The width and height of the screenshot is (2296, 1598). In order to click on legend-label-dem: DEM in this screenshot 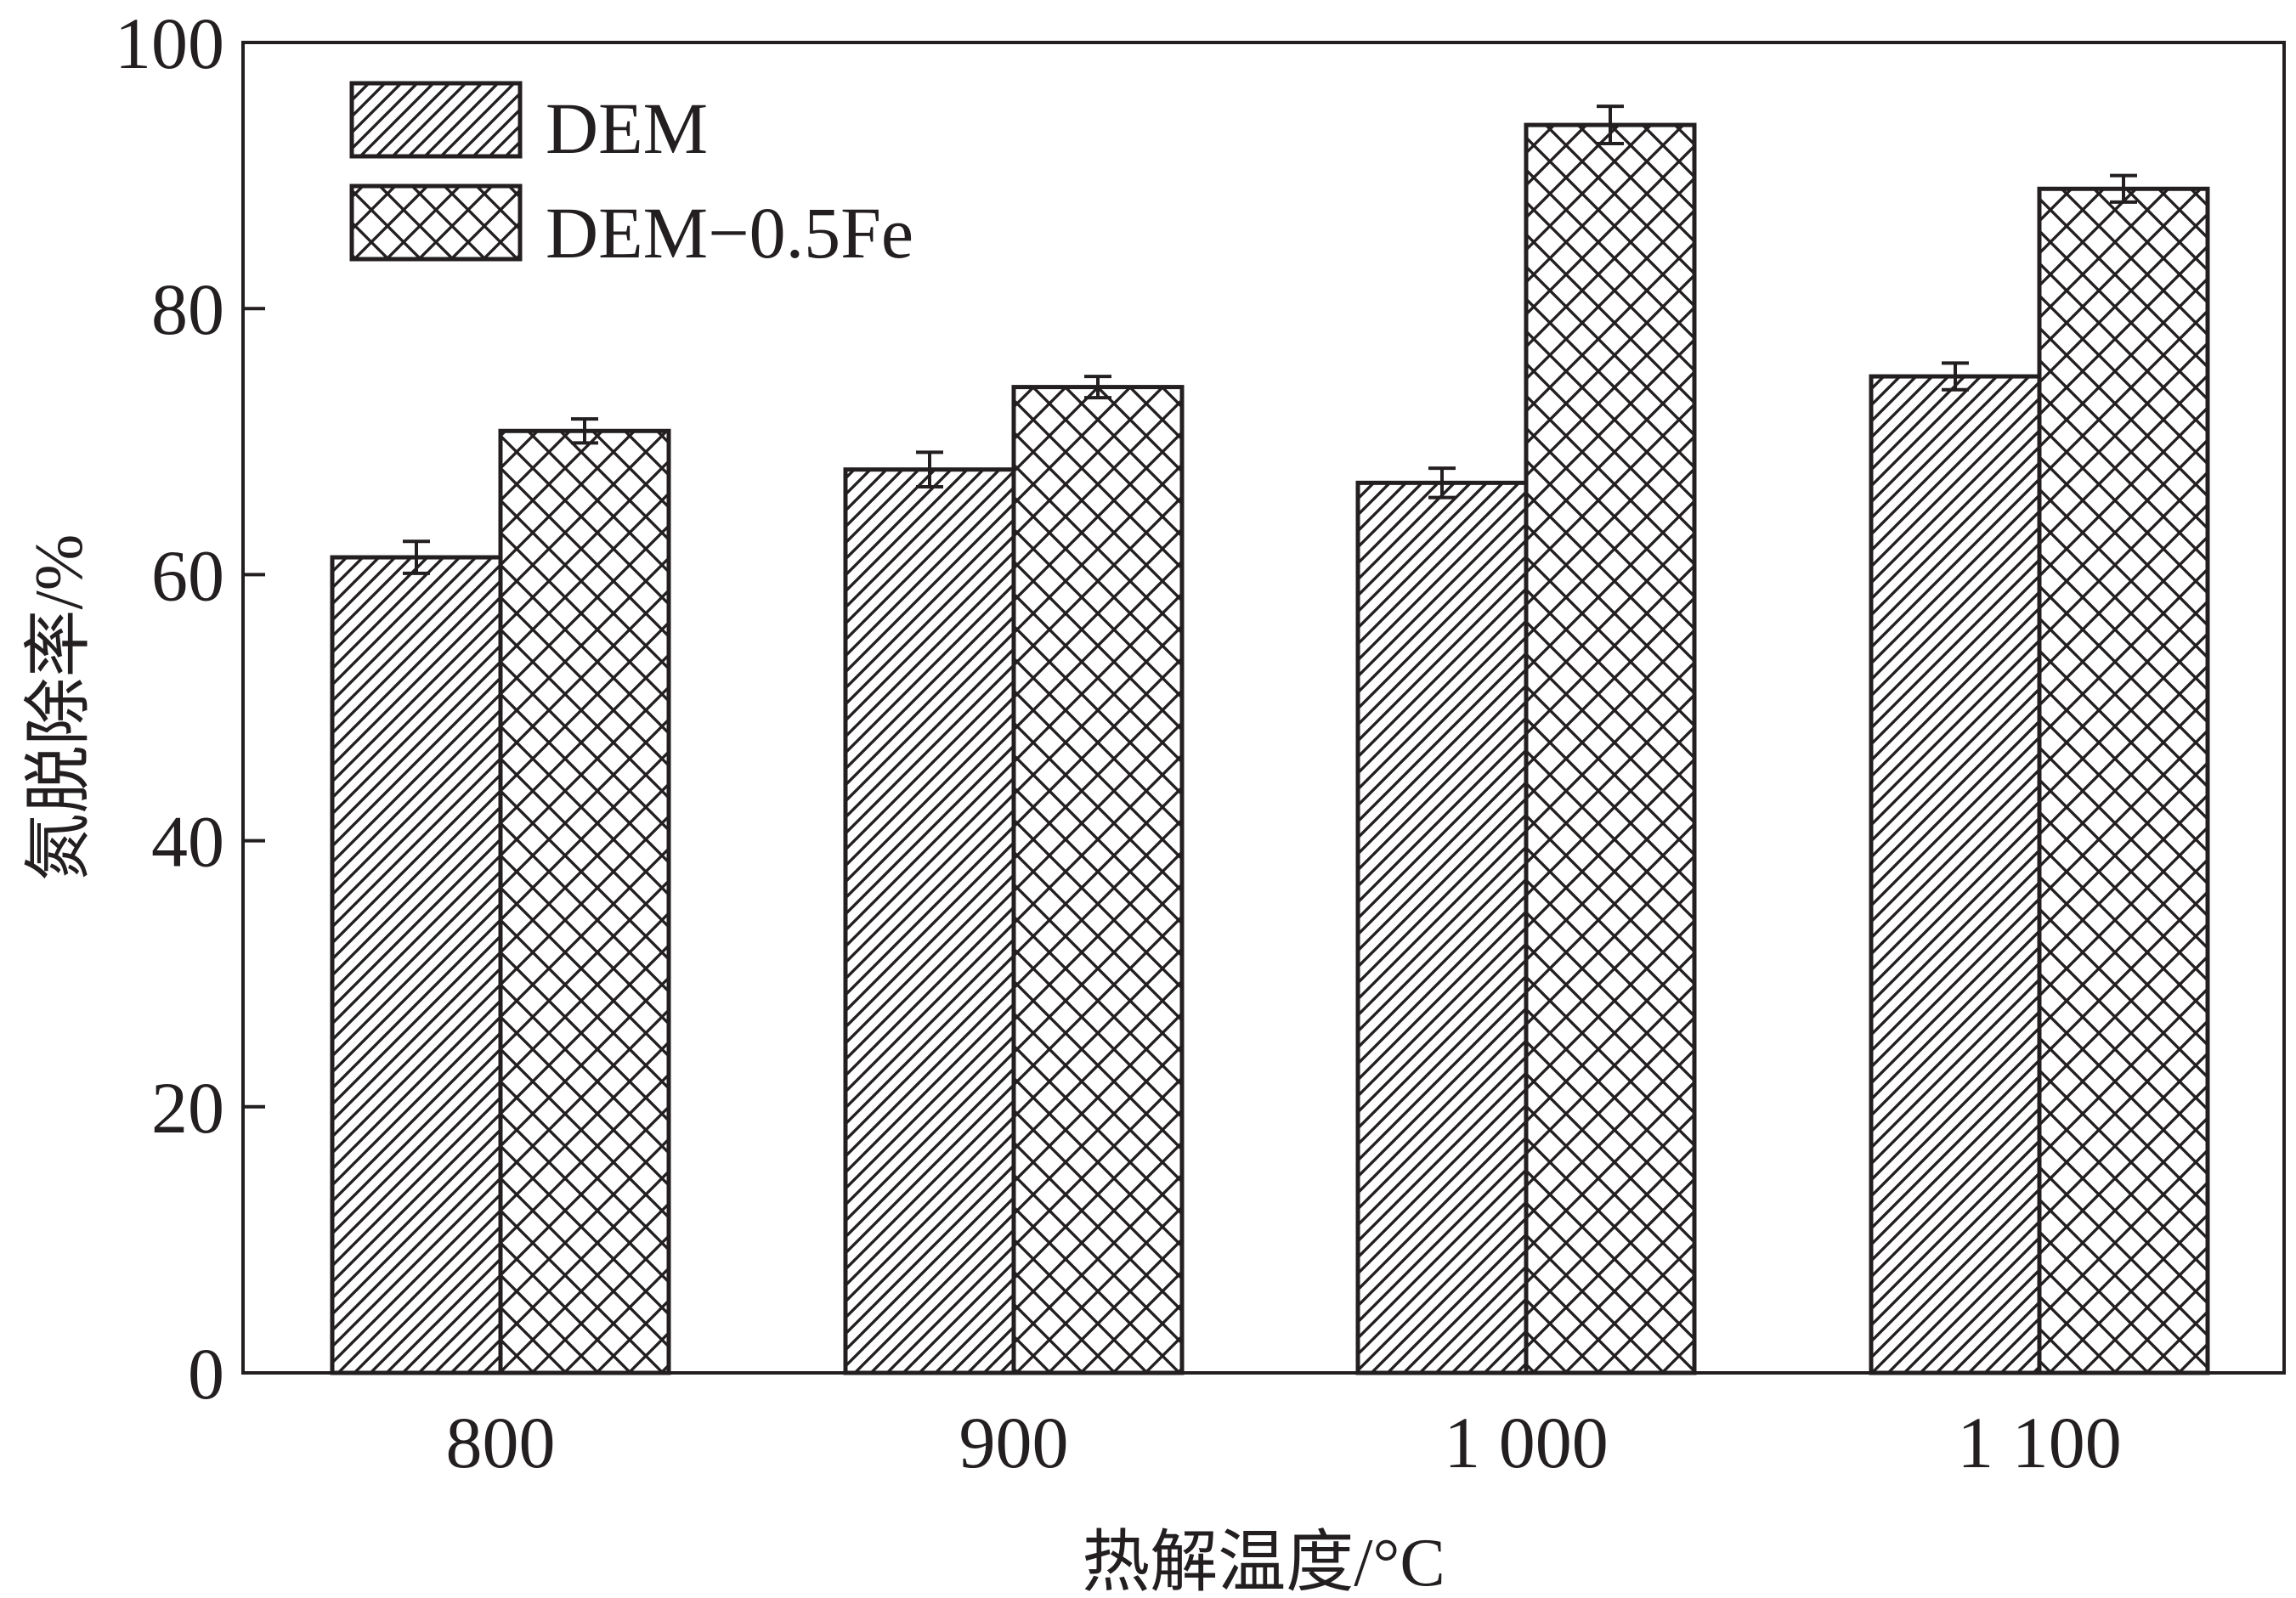, I will do `click(627, 128)`.